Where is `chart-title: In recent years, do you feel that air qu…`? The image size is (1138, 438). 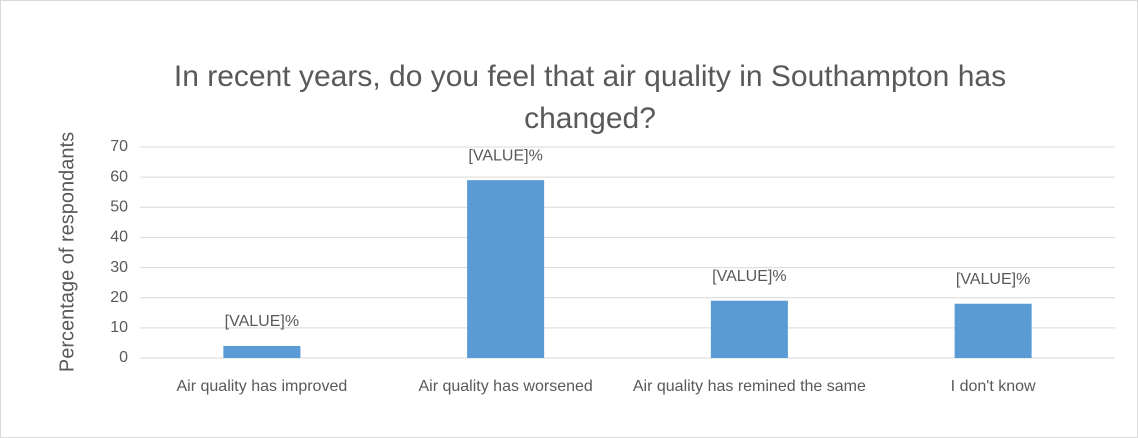 chart-title: In recent years, do you feel that air qu… is located at coordinates (590, 97).